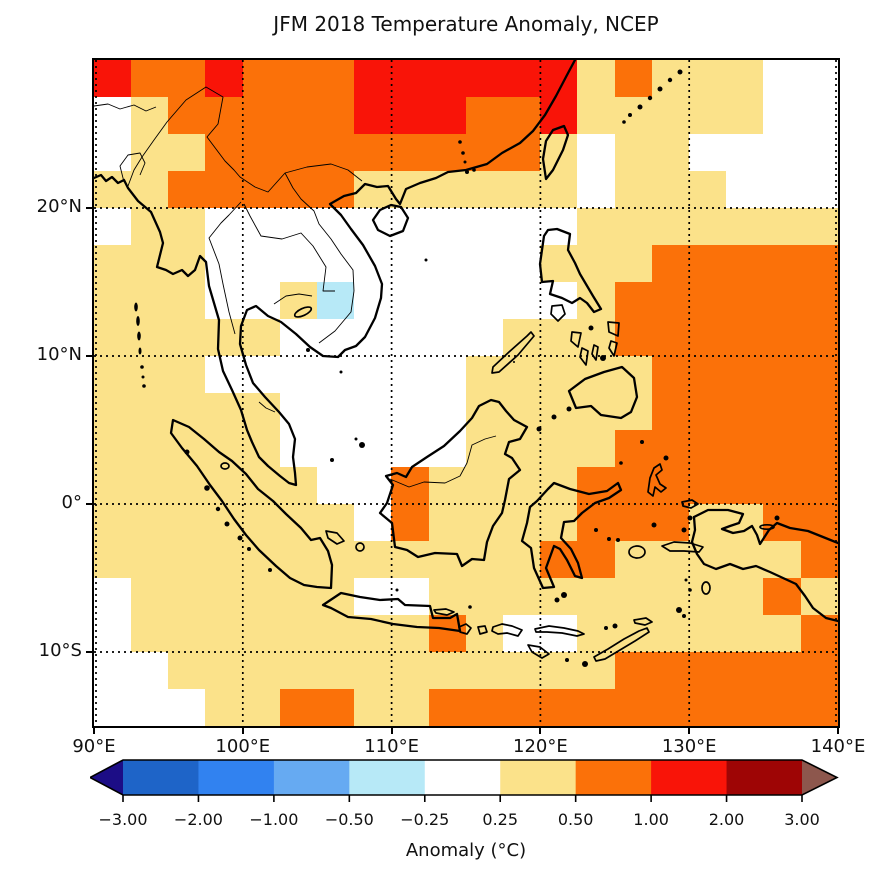 This screenshot has width=887, height=887. I want to click on colorbar-tick-label: −3.00, so click(123, 819).